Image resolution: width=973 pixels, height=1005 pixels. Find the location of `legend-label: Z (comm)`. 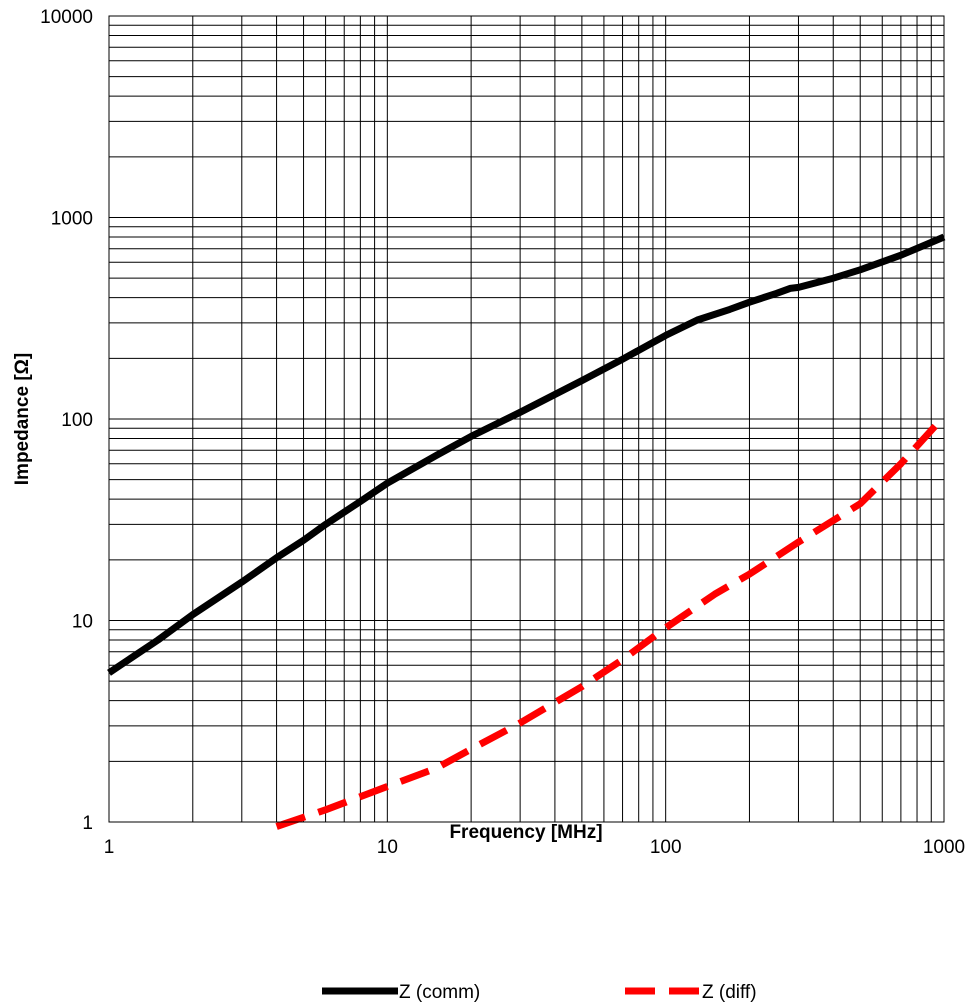

legend-label: Z (comm) is located at coordinates (439, 992).